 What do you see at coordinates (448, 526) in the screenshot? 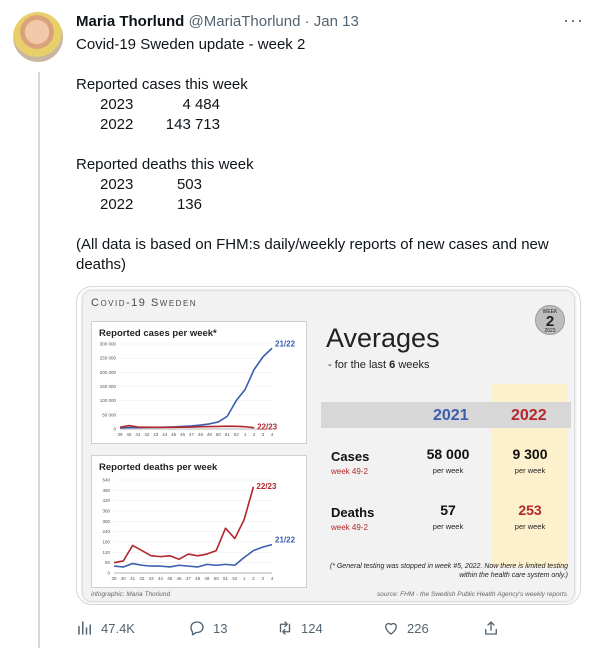
I see `deaths-2021-per-week: per week` at bounding box center [448, 526].